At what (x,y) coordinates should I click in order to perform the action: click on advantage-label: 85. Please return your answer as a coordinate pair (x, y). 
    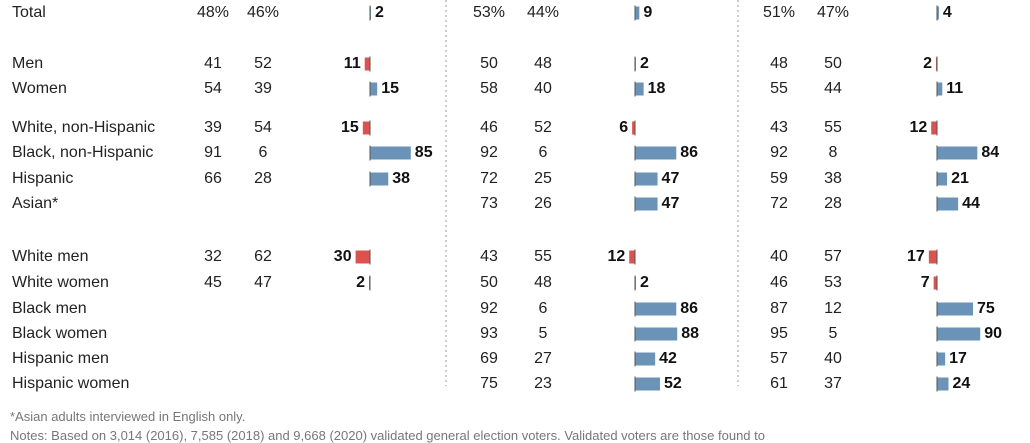
    Looking at the image, I should click on (424, 152).